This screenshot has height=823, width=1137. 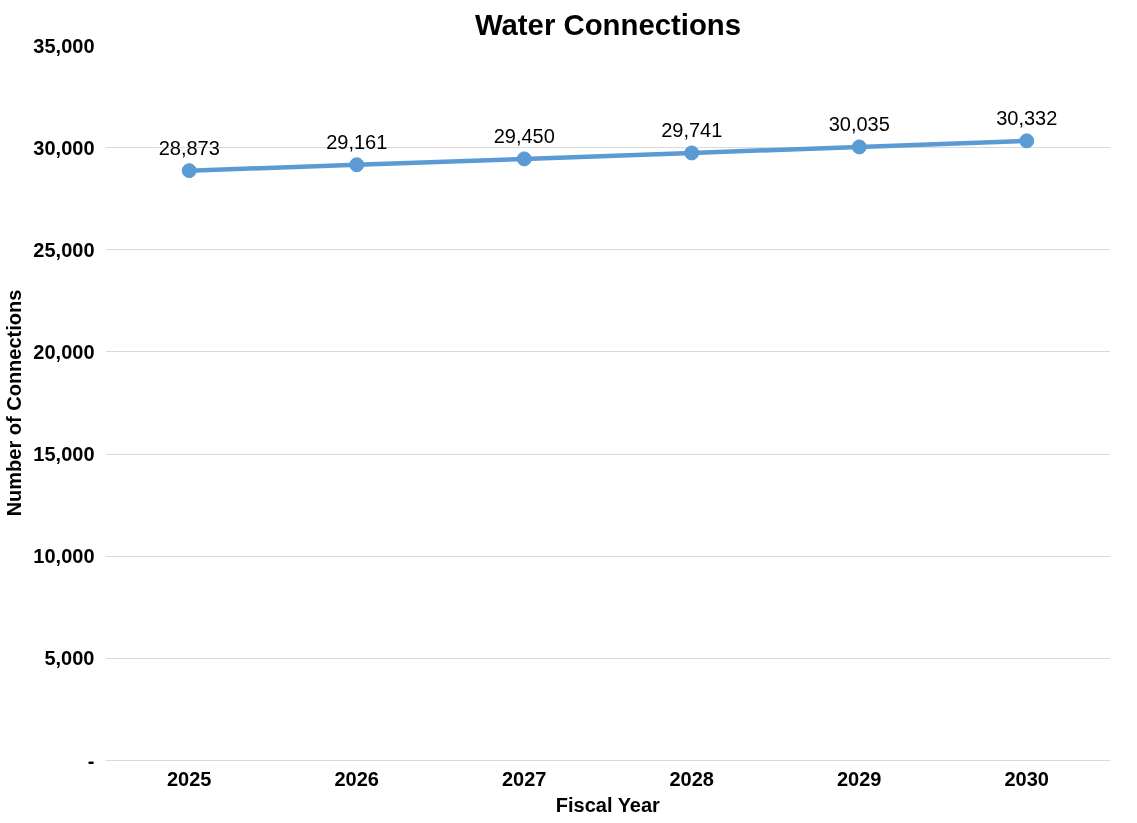 I want to click on x-tick-label: 2027, so click(x=524, y=778).